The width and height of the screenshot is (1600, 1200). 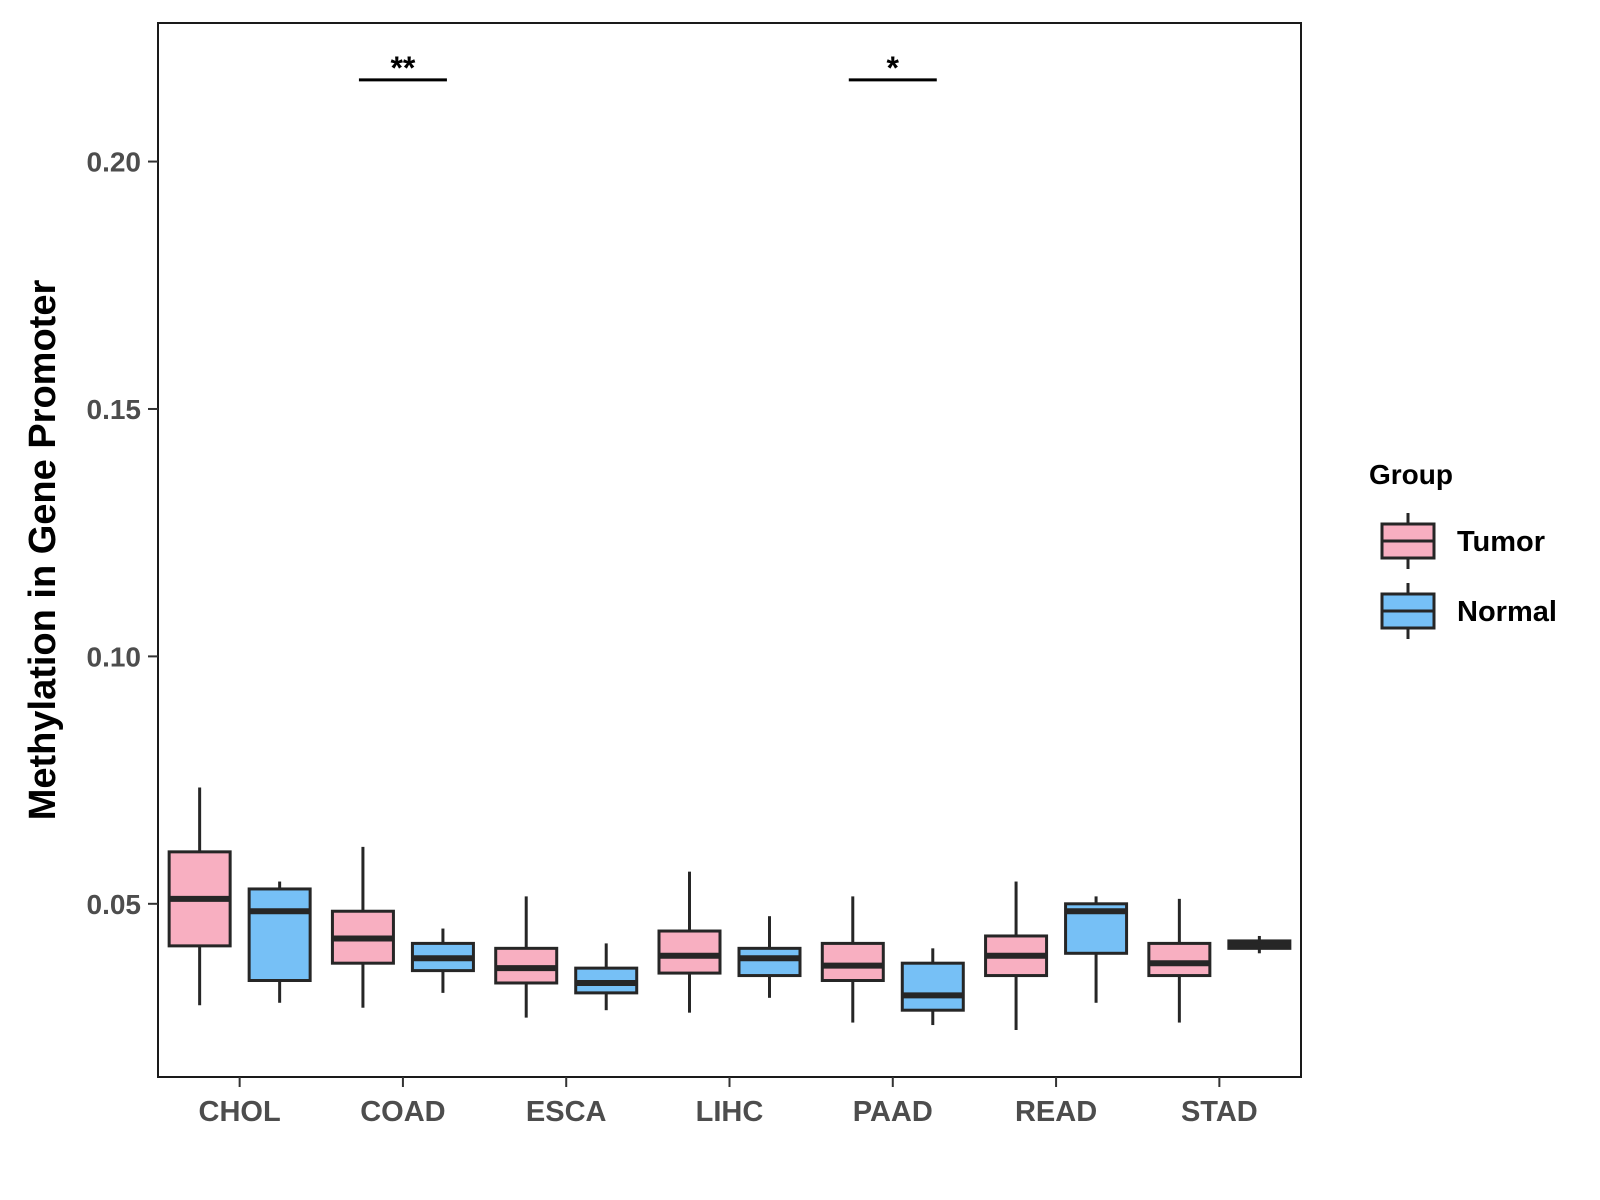 I want to click on box-tumor-read, so click(x=1016, y=955).